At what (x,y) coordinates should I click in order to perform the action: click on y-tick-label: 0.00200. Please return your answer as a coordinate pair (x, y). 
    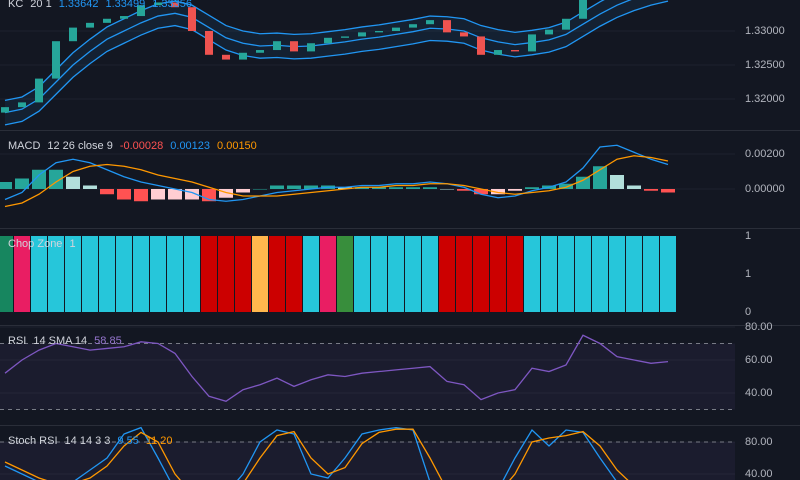
    Looking at the image, I should click on (765, 154).